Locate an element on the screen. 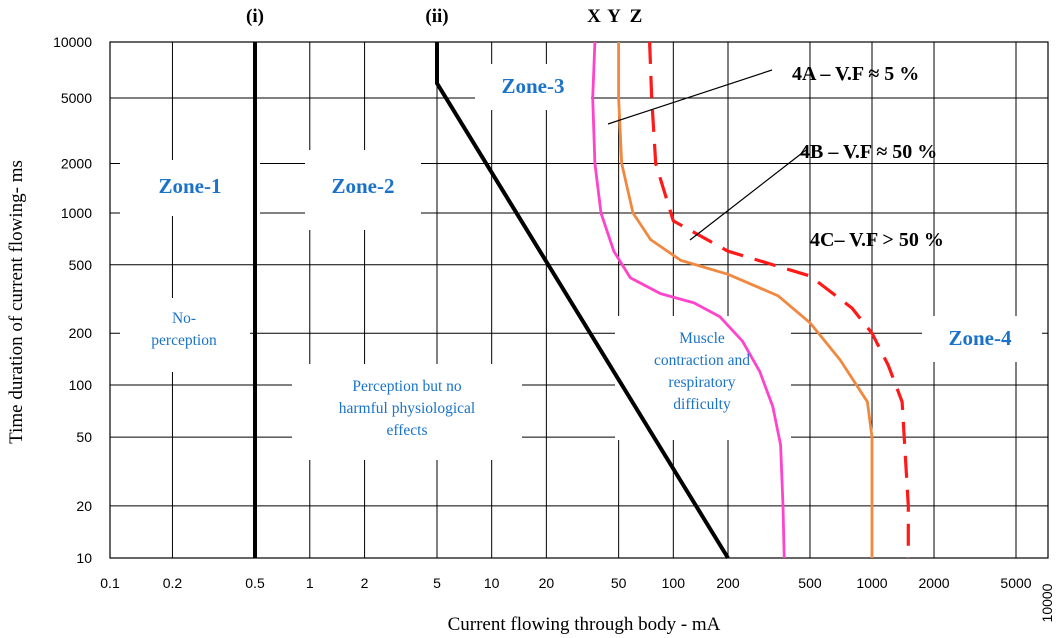 Image resolution: width=1062 pixels, height=638 pixels. x-tick-label: 2 is located at coordinates (365, 583).